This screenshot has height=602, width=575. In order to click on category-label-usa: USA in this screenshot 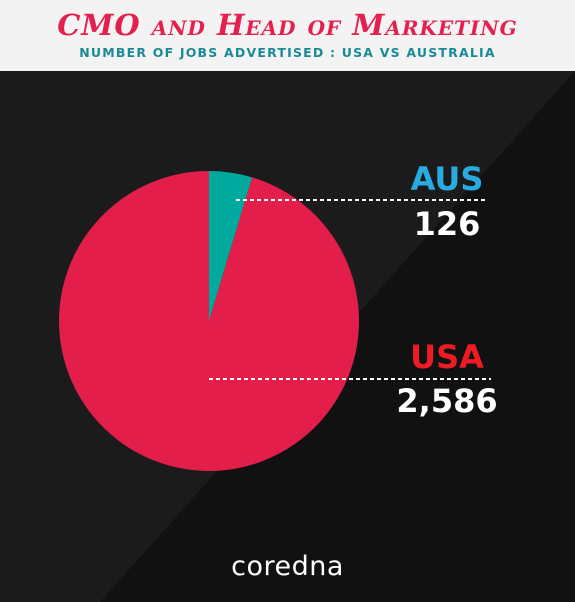, I will do `click(447, 357)`.